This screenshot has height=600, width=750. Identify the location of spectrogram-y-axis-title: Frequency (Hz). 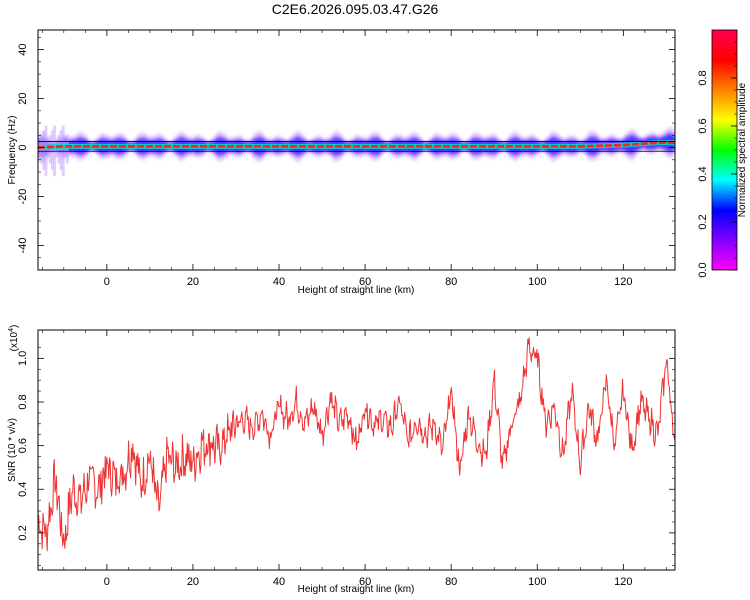
(12, 150).